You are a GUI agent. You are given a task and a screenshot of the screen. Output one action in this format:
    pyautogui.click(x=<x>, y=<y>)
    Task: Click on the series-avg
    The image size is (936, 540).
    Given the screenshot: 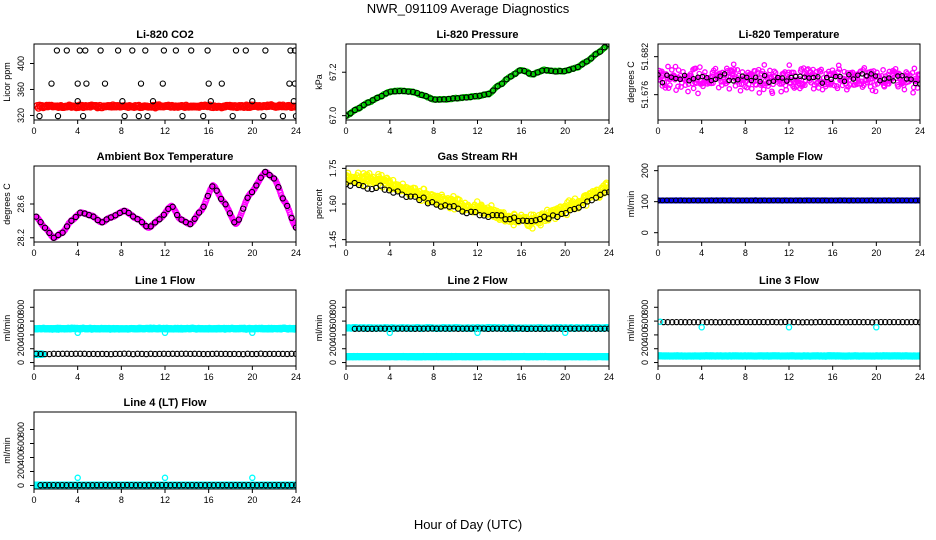 What is the action you would take?
    pyautogui.click(x=477, y=202)
    